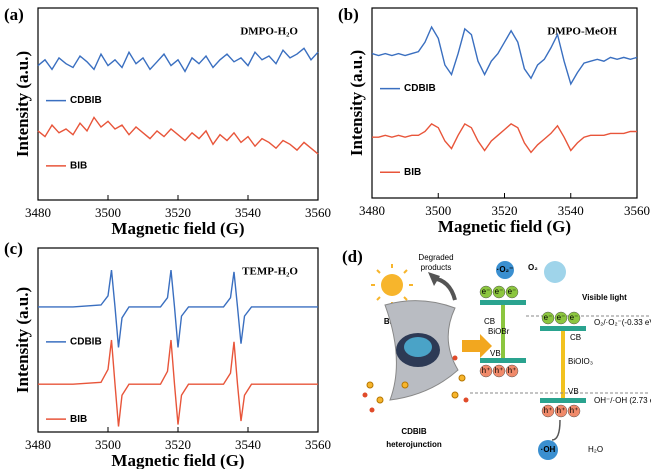 Image resolution: width=651 pixels, height=469 pixels. I want to click on red-dots, so click(415, 384).